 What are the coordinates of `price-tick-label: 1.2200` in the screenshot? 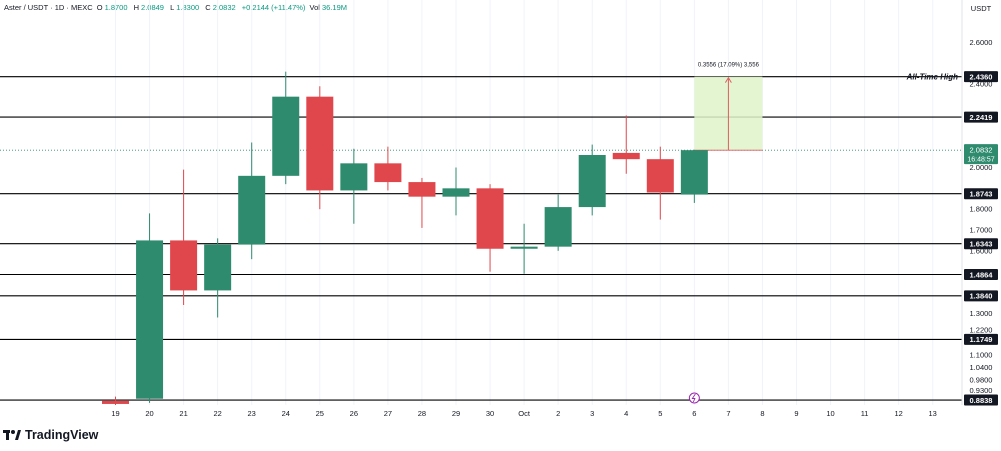 It's located at (981, 330).